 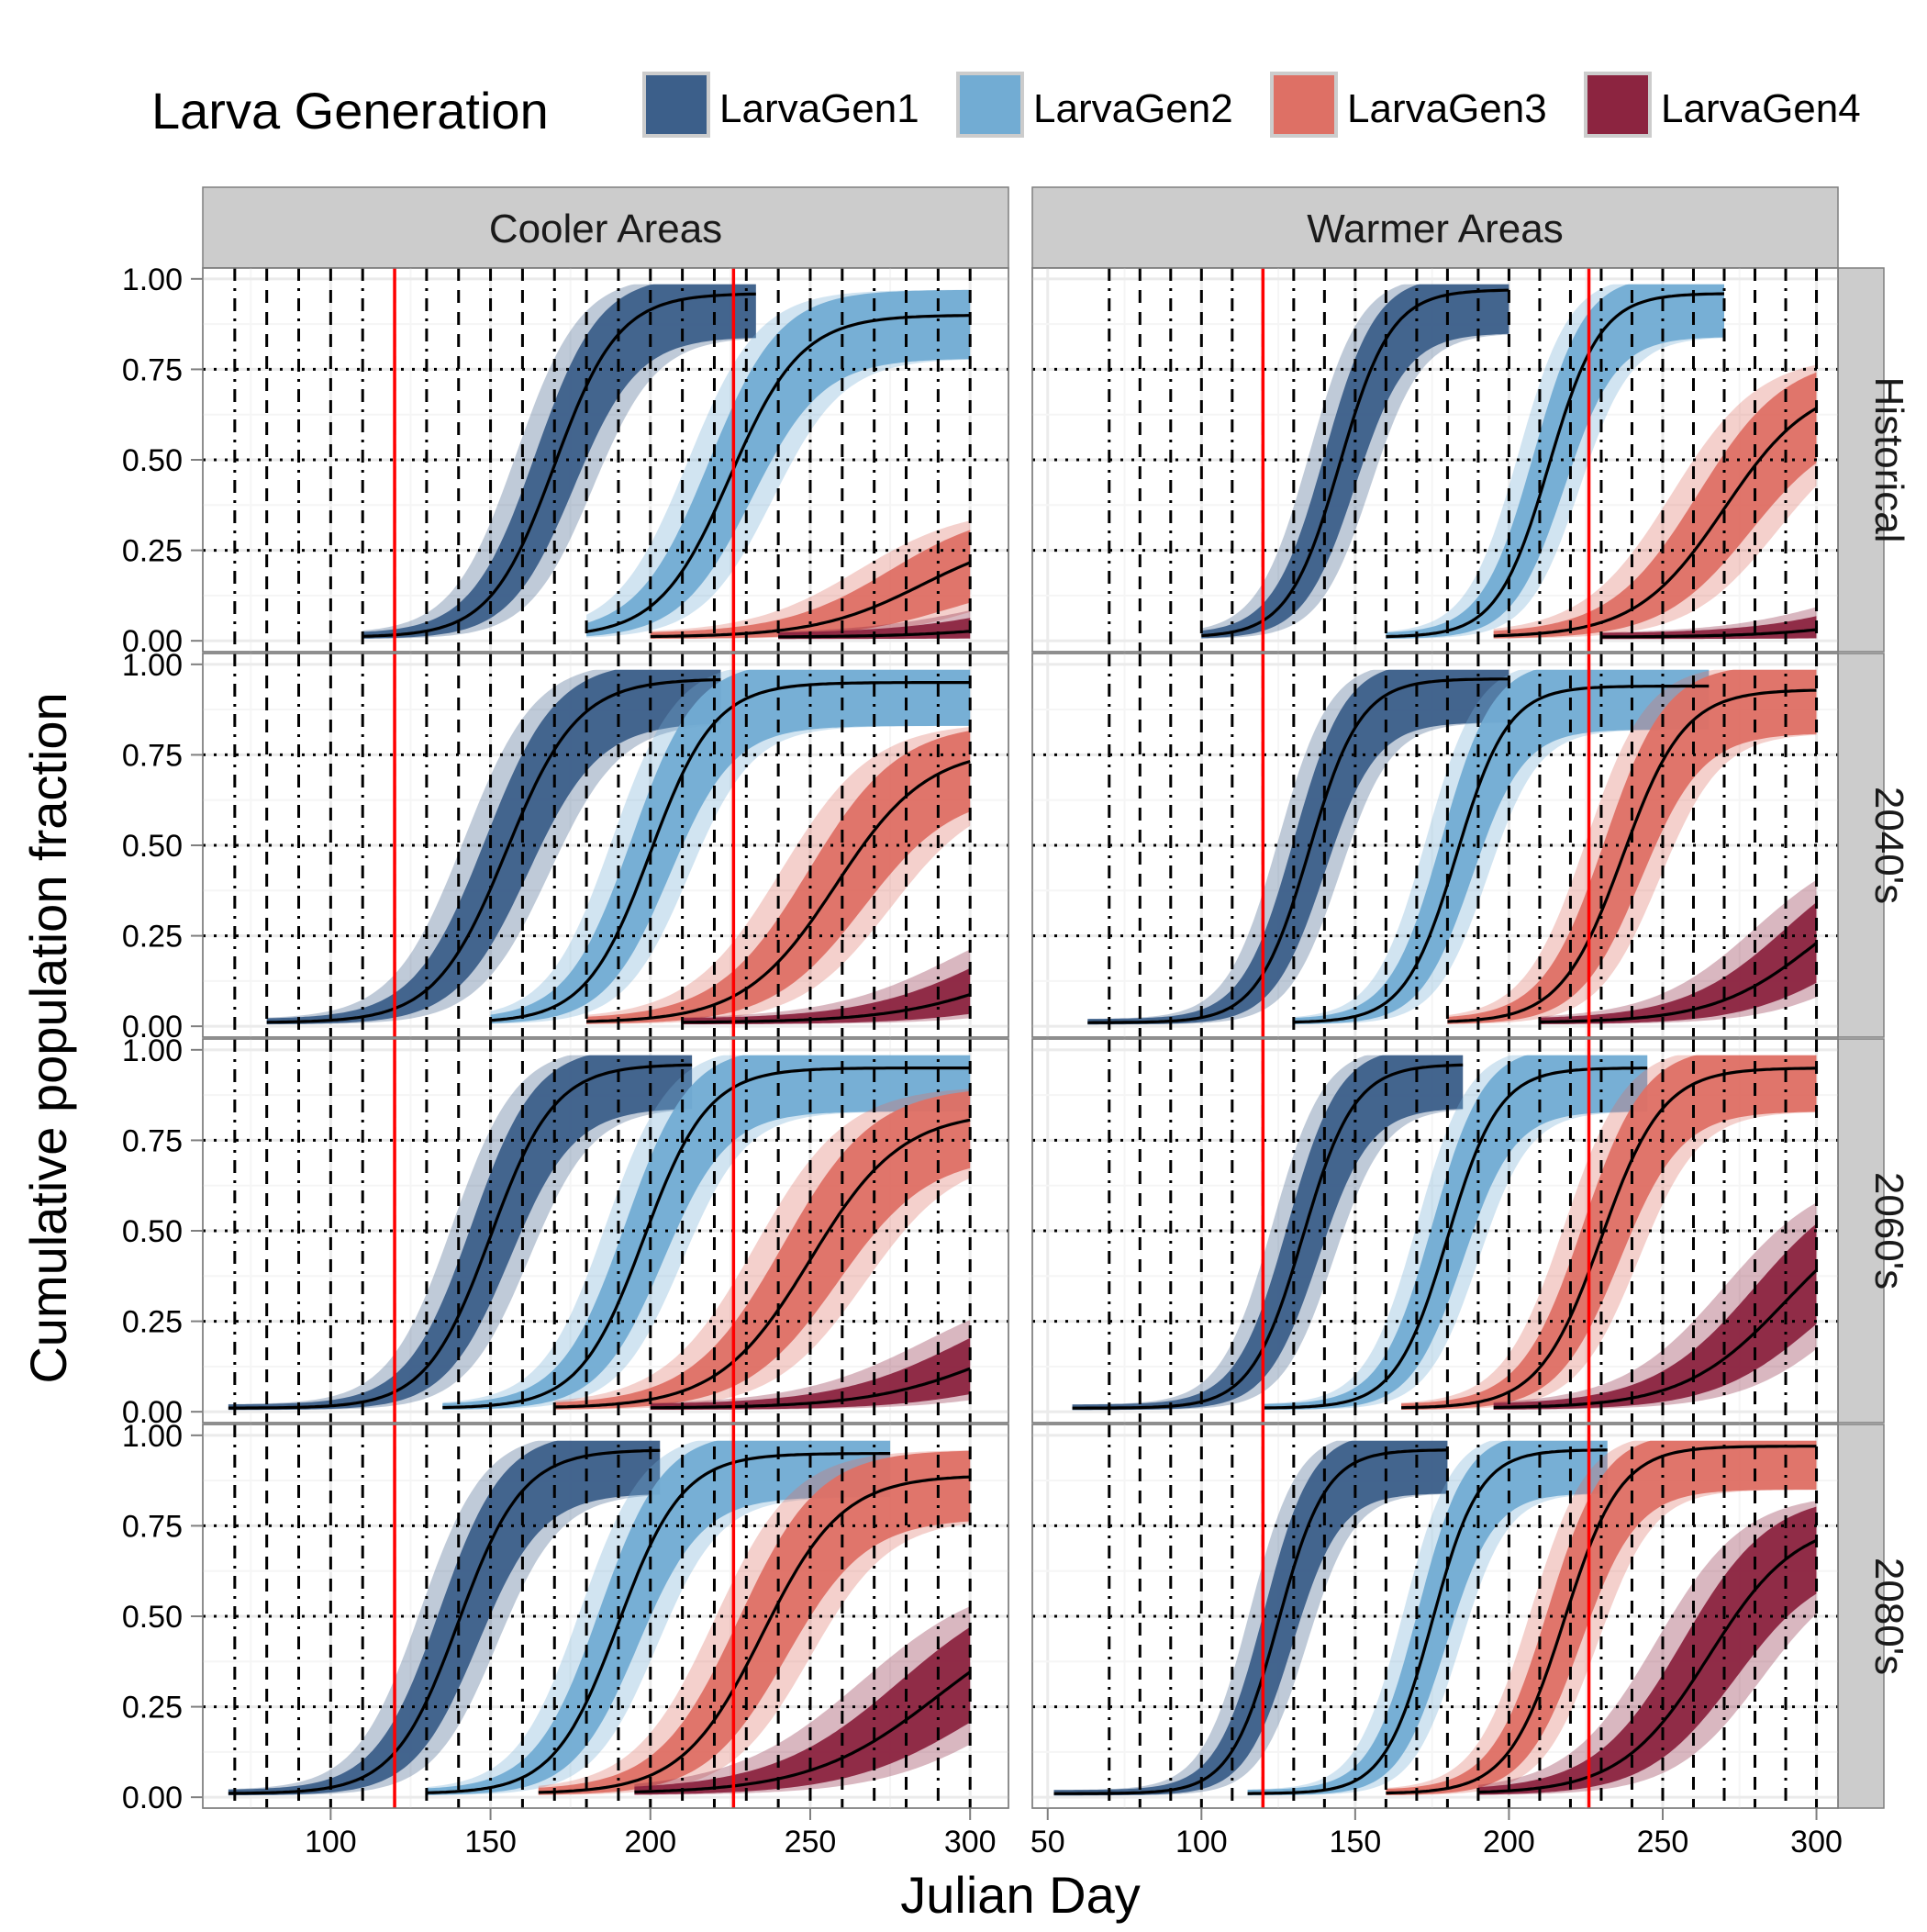 I want to click on legend-label: LarvaGen2, so click(x=1133, y=108).